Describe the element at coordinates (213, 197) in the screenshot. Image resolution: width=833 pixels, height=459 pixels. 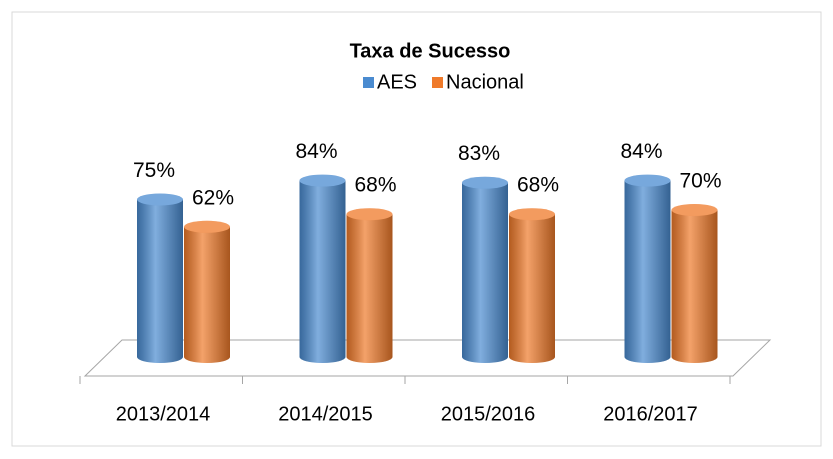
I see `data-label: 62%` at that location.